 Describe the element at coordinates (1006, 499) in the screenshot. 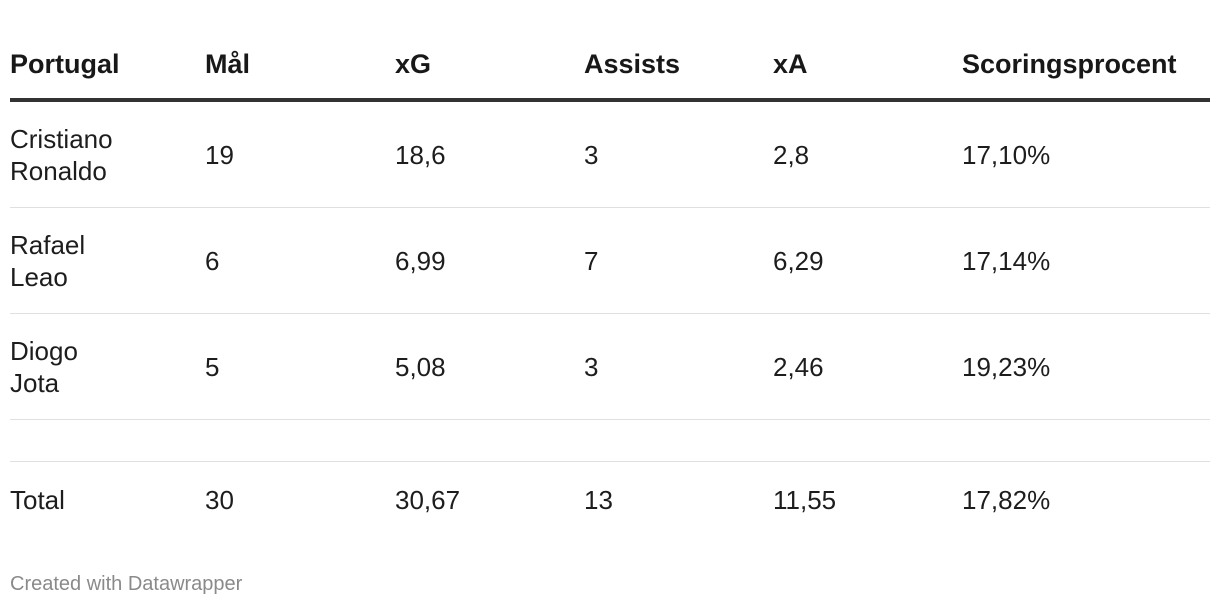

I see `total-scoring-percent-cell: 17,82%` at that location.